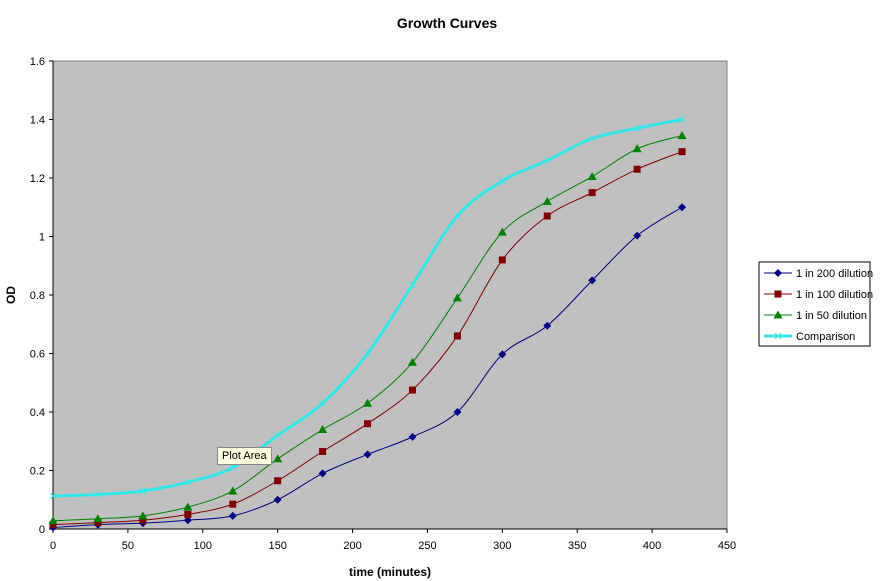 The height and width of the screenshot is (581, 893). Describe the element at coordinates (825, 337) in the screenshot. I see `legend-label: Comparison` at that location.